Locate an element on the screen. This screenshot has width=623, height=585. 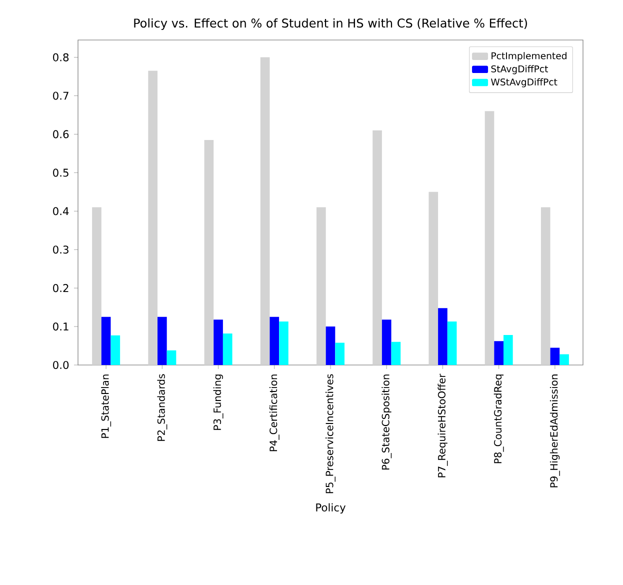
x-tick-label: P5_PreserviceIncentives is located at coordinates (331, 434).